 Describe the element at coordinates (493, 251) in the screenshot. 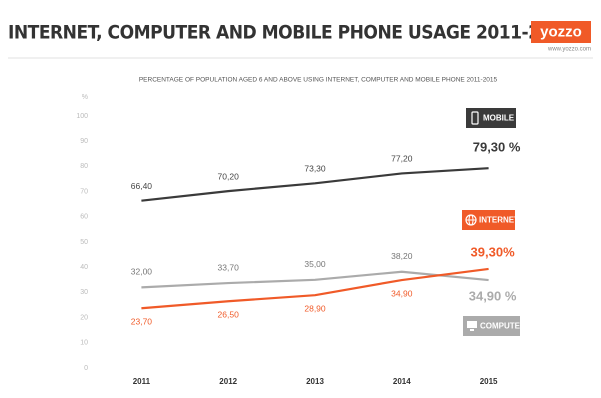

I see `data-label: 39,30%` at that location.